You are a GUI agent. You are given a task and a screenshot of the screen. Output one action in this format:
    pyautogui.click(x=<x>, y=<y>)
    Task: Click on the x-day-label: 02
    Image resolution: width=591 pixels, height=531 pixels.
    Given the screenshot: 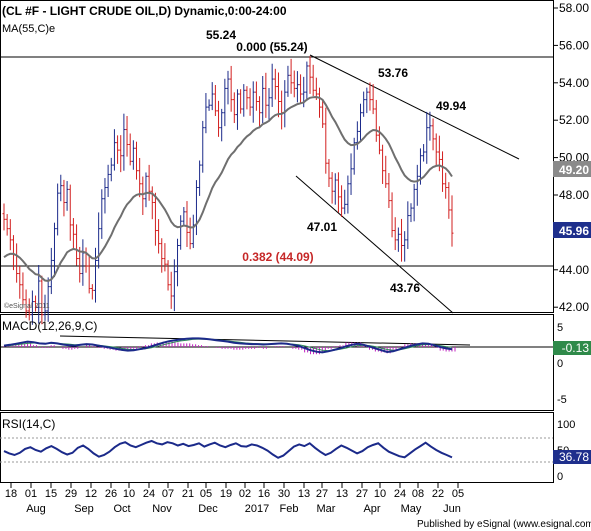 What is the action you would take?
    pyautogui.click(x=245, y=494)
    